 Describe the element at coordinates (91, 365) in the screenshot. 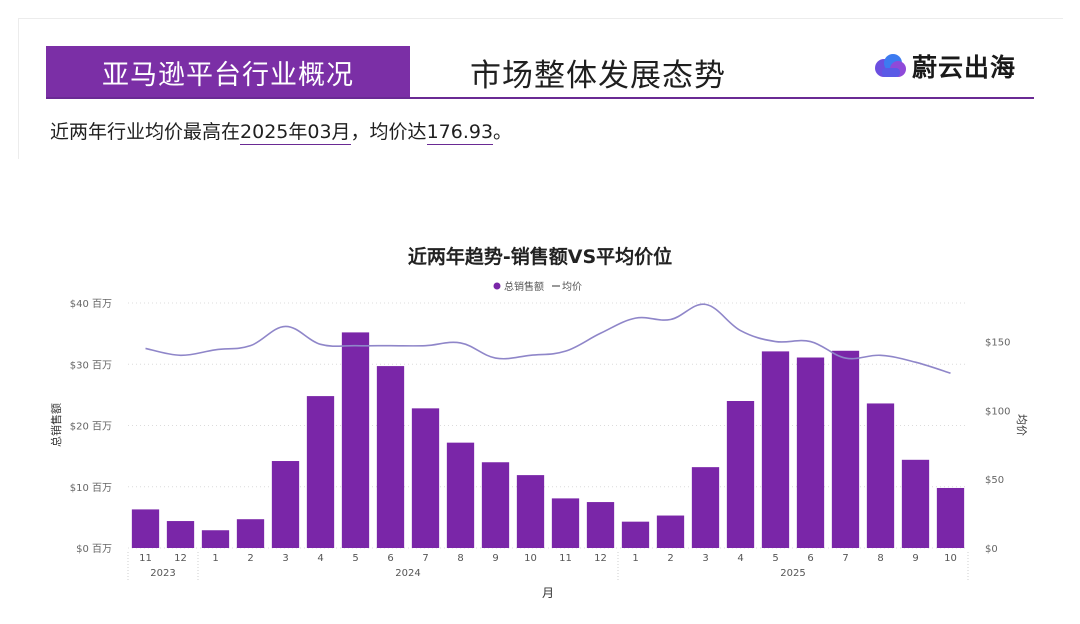

I see `left-tick-label: $30 百万` at that location.